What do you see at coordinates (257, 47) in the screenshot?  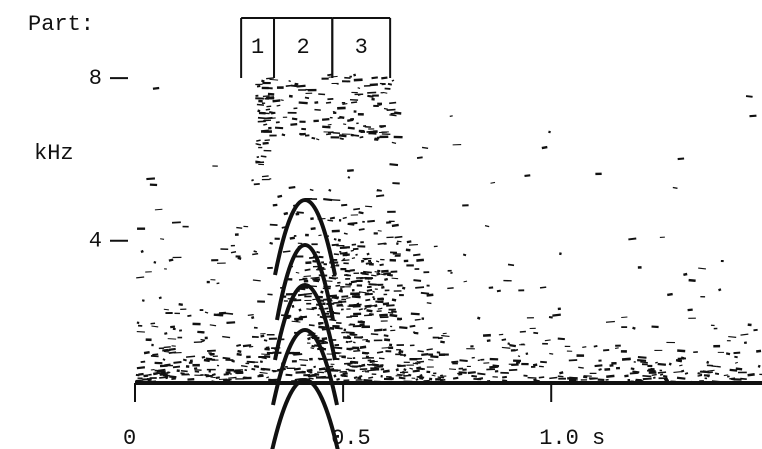 I see `part-label: 1` at bounding box center [257, 47].